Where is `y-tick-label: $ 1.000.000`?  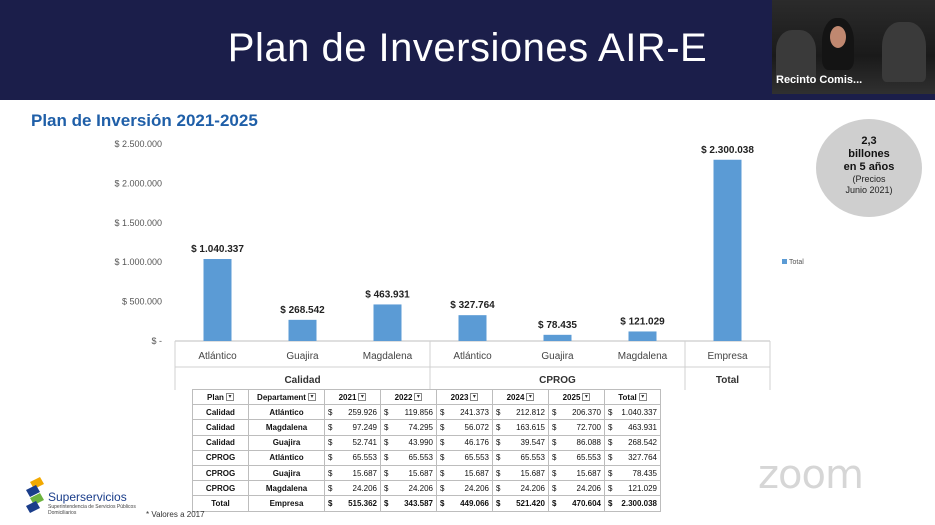
y-tick-label: $ 1.000.000 is located at coordinates (138, 262).